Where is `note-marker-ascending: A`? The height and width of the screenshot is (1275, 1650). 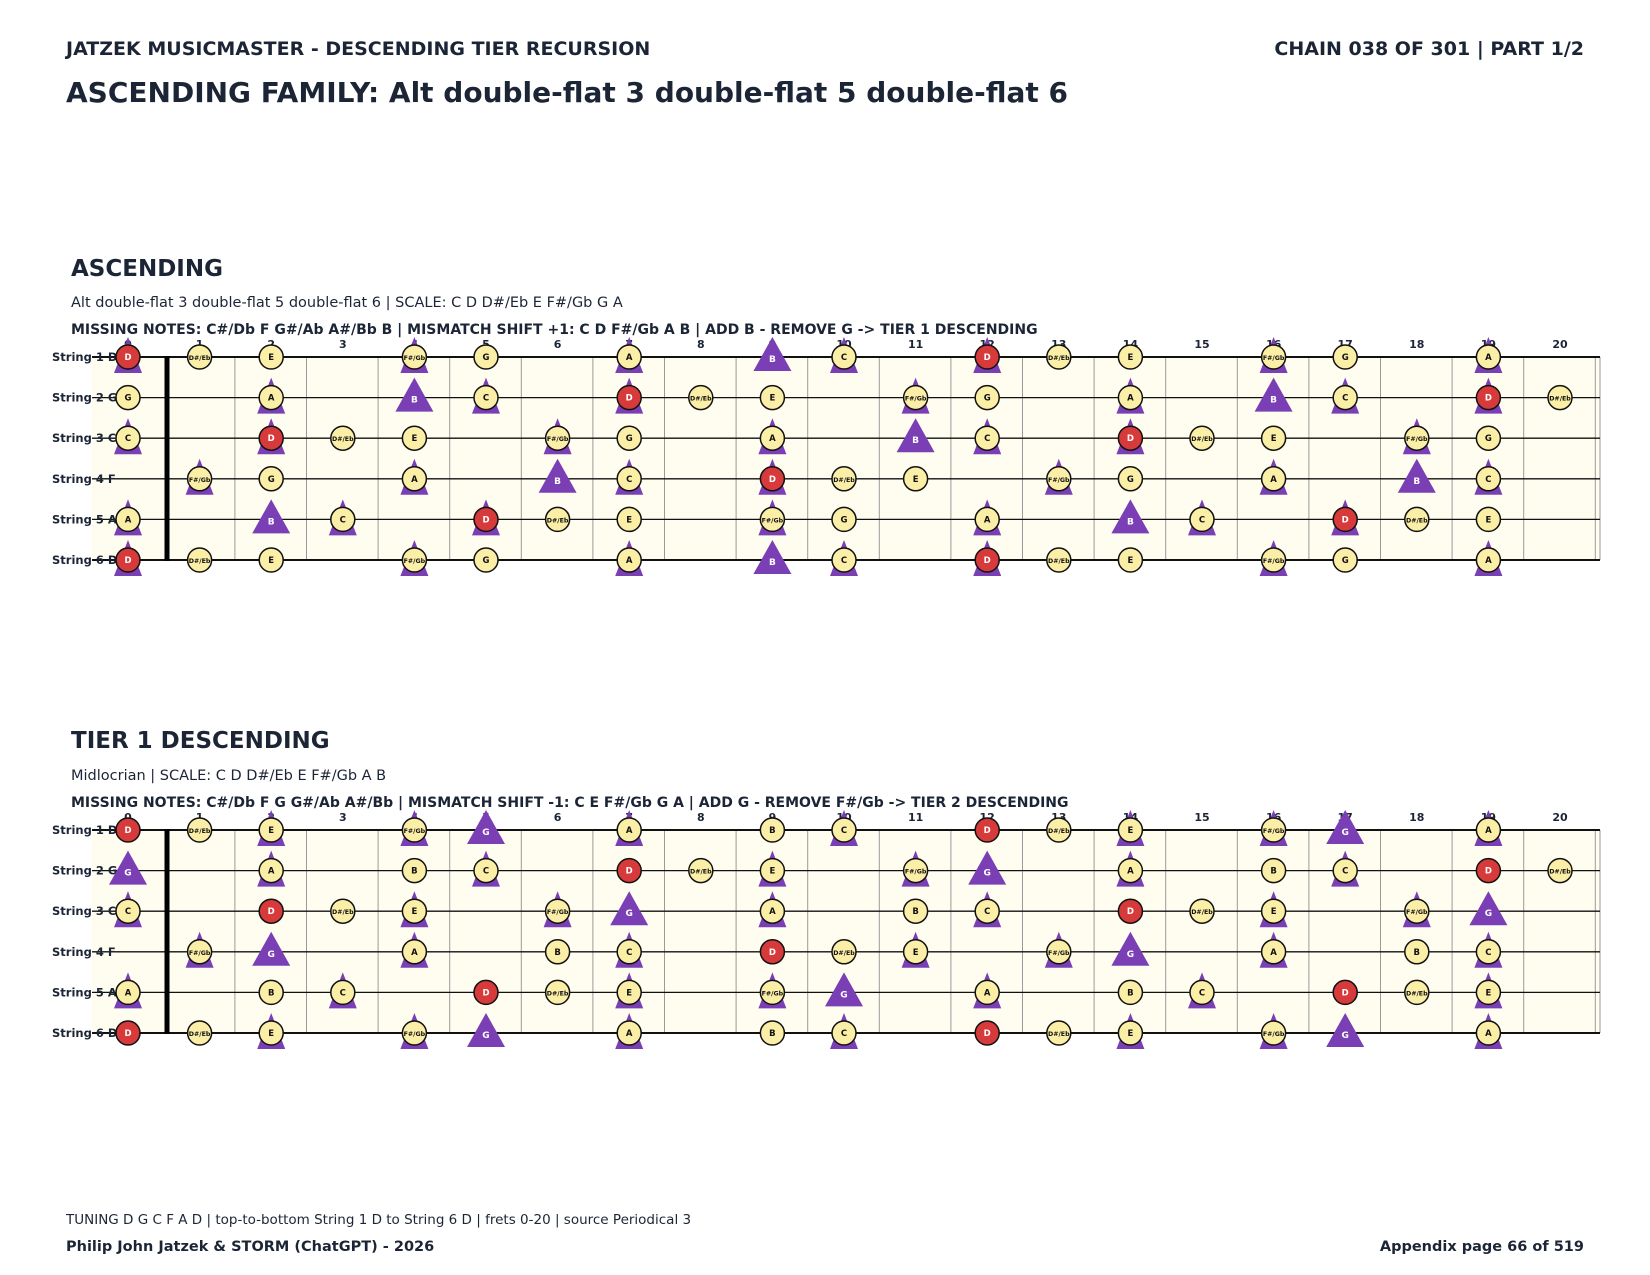
note-marker-ascending: A is located at coordinates (629, 355).